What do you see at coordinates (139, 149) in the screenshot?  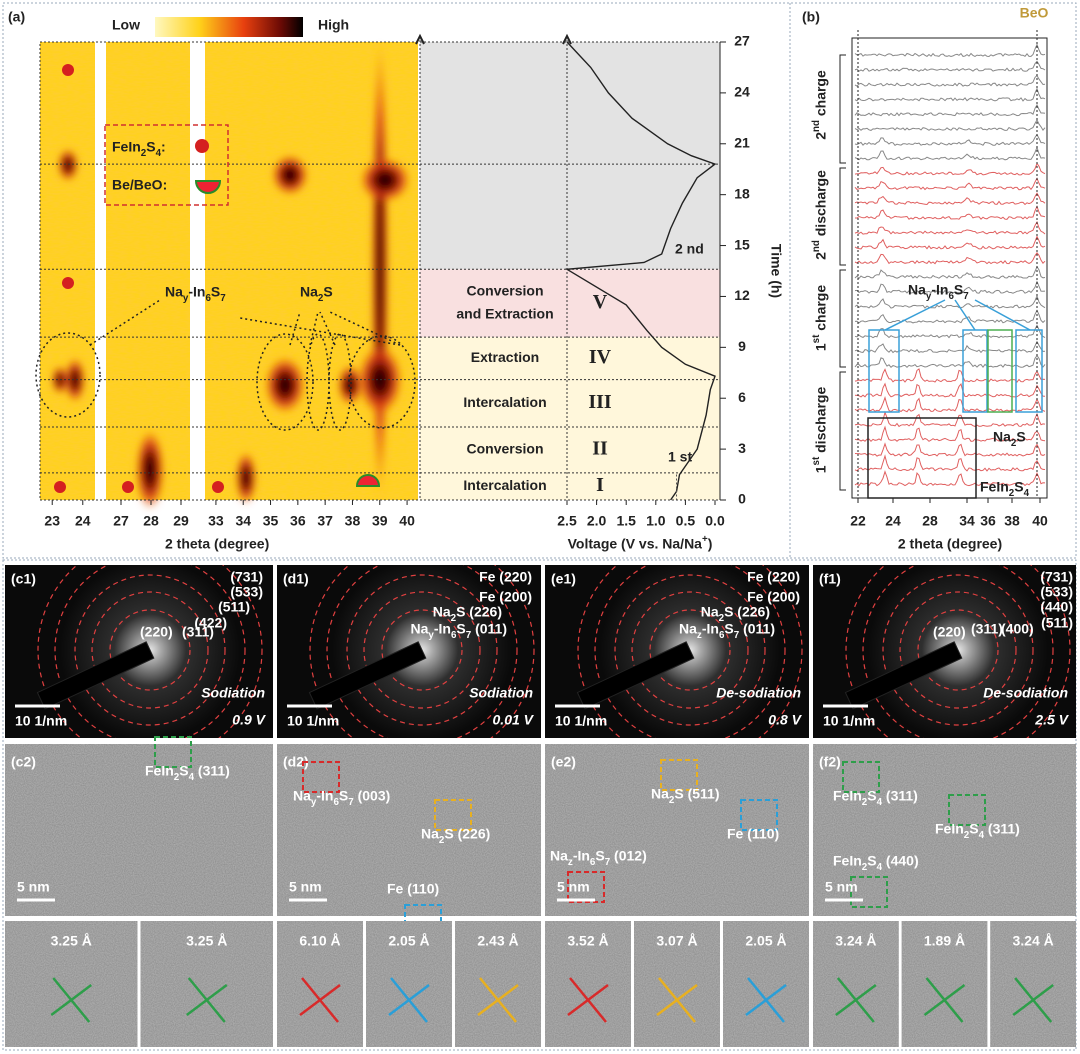 I see `legend-fein2s4: FeIn2S4:` at bounding box center [139, 149].